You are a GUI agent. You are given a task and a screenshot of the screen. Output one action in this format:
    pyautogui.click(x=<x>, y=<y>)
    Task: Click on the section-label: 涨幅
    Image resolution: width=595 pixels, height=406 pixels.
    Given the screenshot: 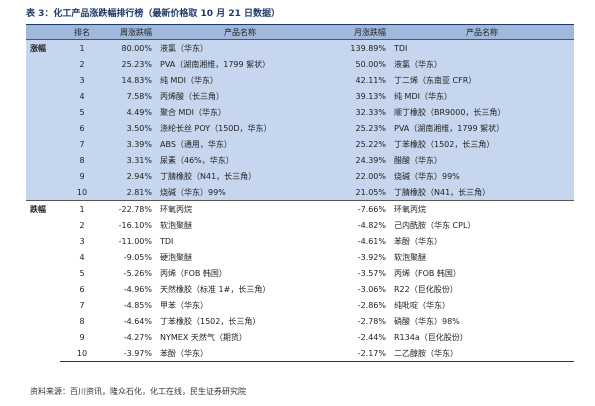 What is the action you would take?
    pyautogui.click(x=43, y=120)
    